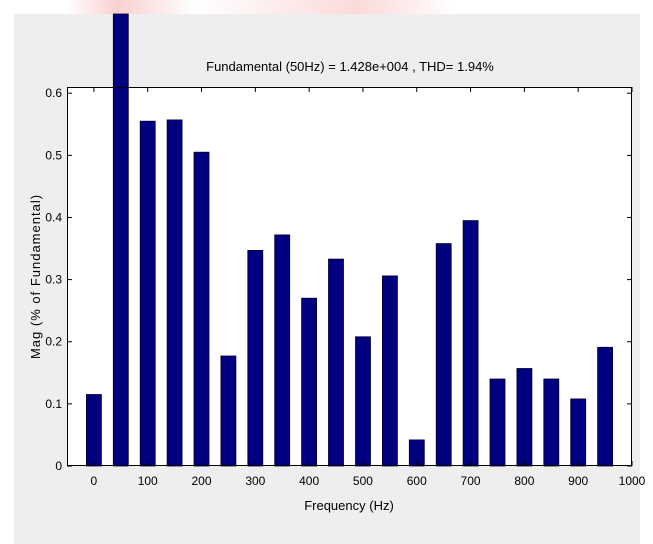 The height and width of the screenshot is (544, 653). Describe the element at coordinates (363, 481) in the screenshot. I see `x-tick-label: 500` at that location.